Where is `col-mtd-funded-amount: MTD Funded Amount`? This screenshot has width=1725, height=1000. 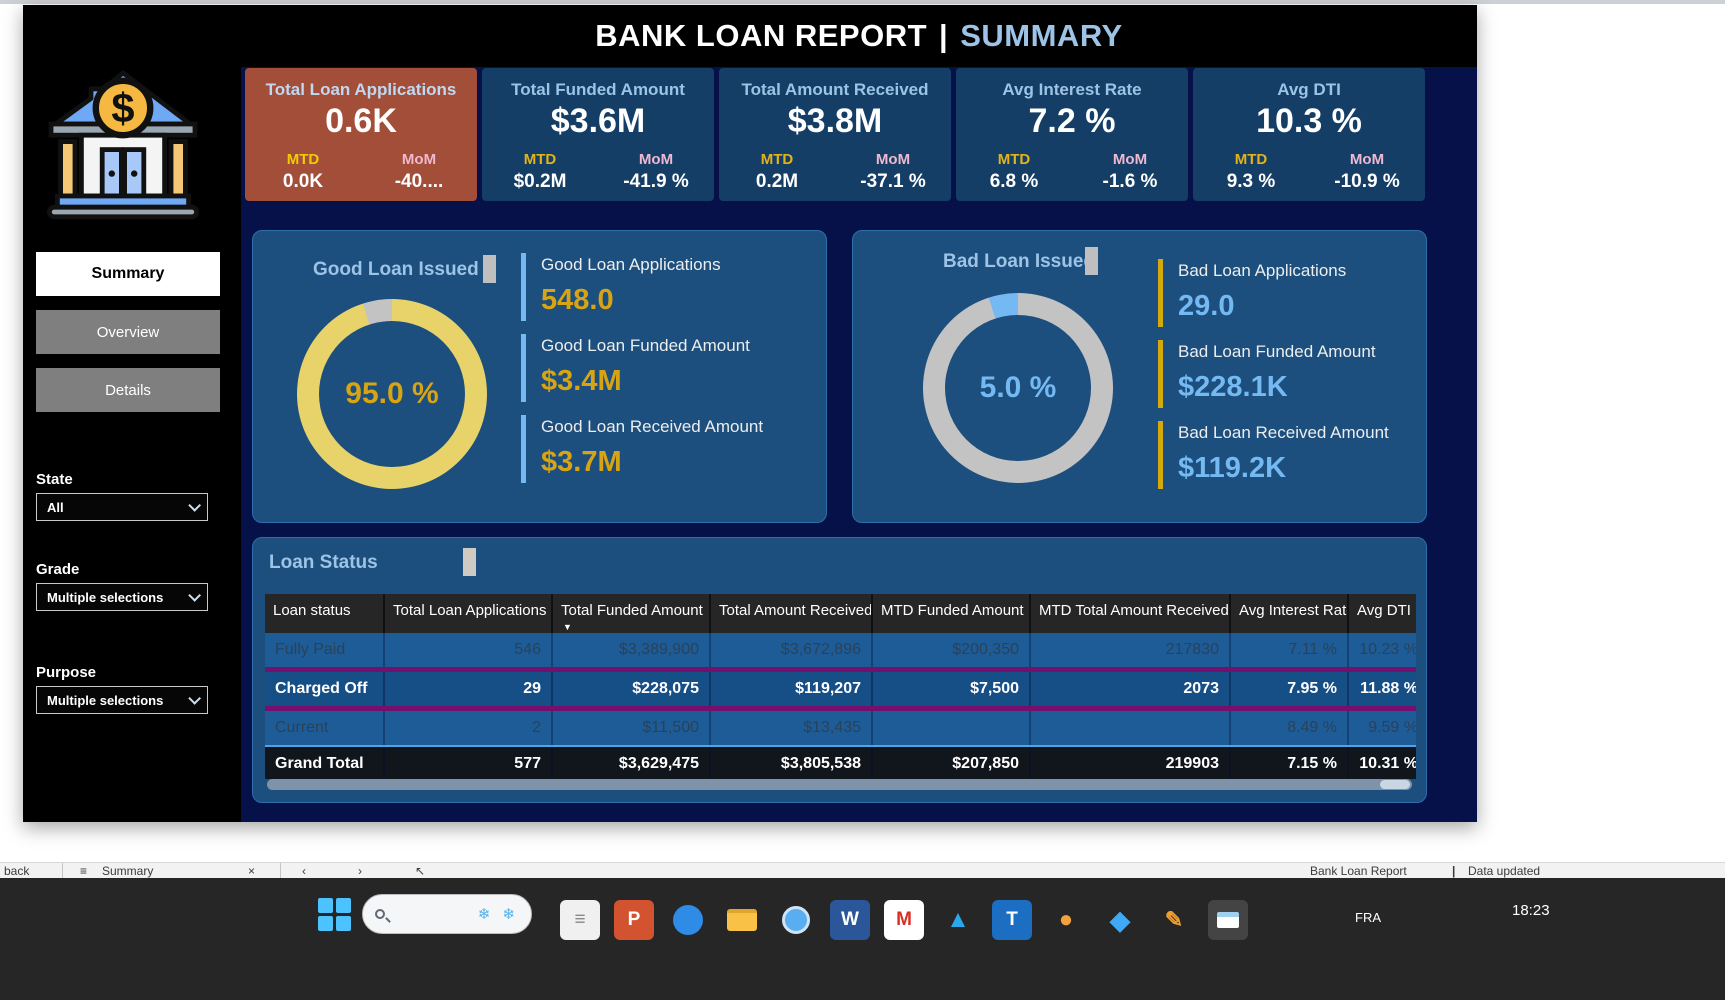 col-mtd-funded-amount: MTD Funded Amount is located at coordinates (950, 613).